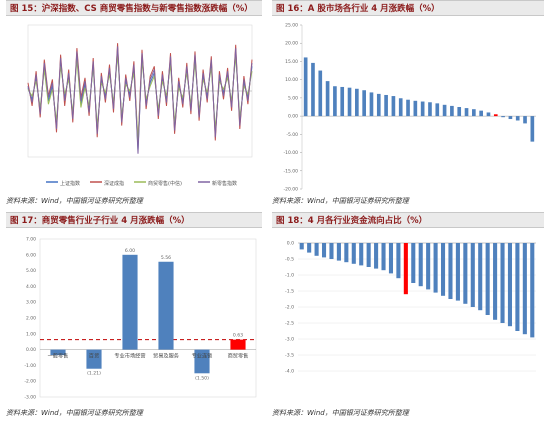  What do you see at coordinates (94, 374) in the screenshot?
I see `data-label: (1.21)` at bounding box center [94, 374].